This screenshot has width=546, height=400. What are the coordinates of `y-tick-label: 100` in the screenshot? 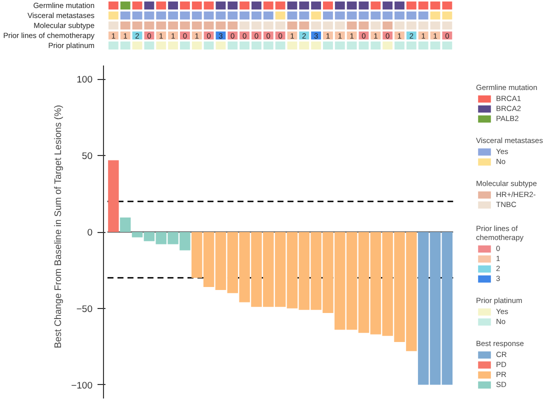 It's located at (84, 80).